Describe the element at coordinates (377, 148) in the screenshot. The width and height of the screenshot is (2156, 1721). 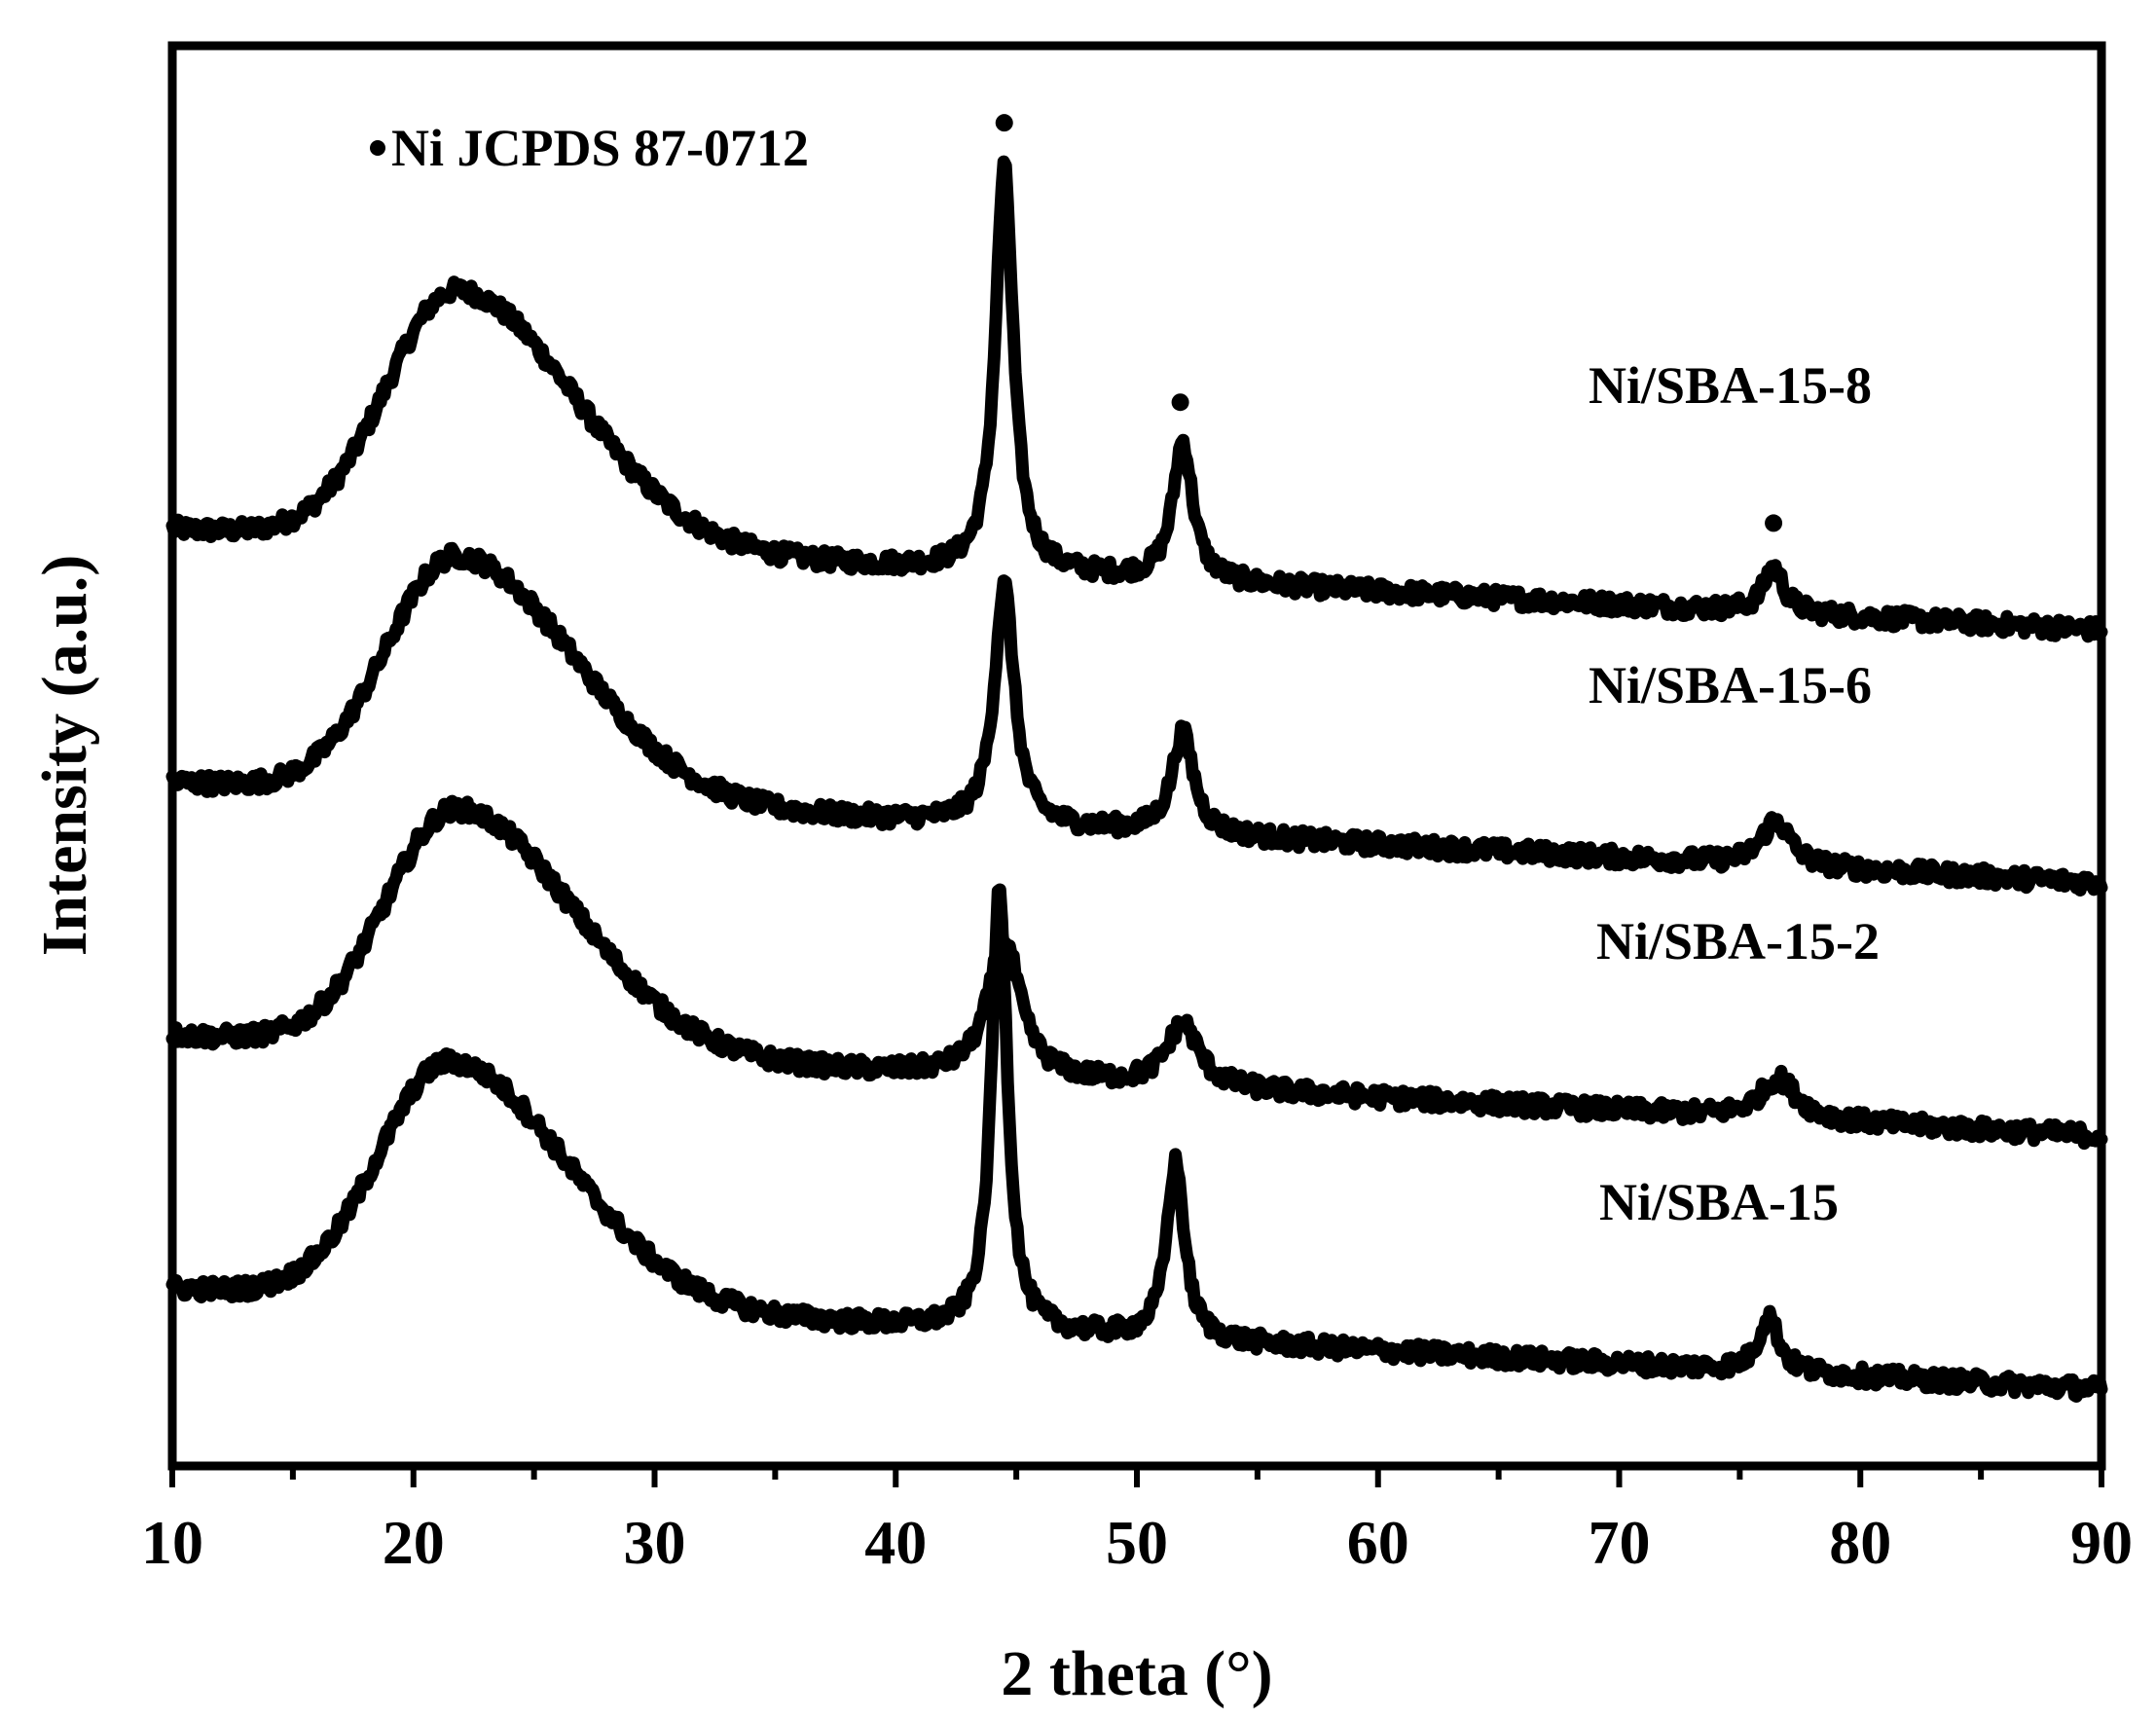
I see `legend-marker` at that location.